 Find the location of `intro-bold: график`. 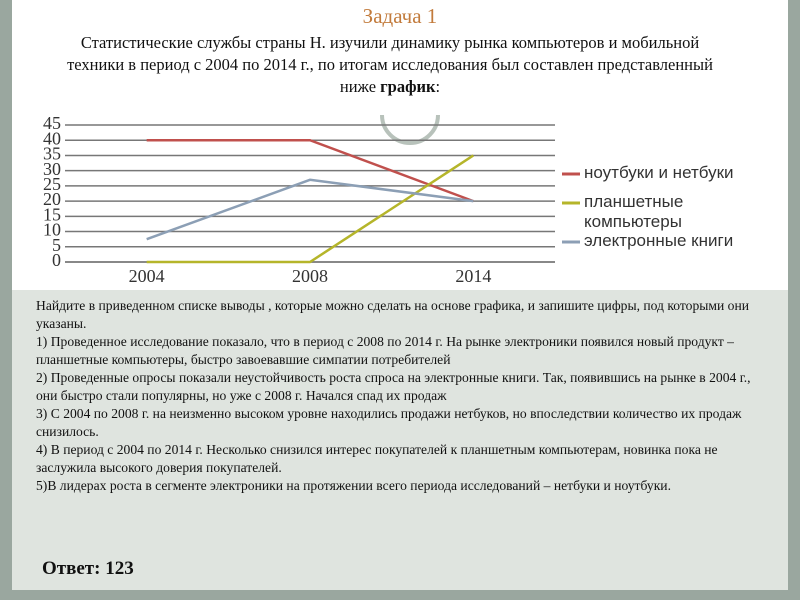

intro-bold: график is located at coordinates (408, 86).